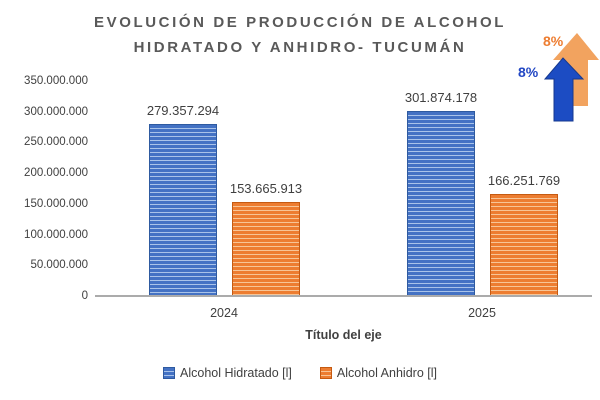 The image size is (600, 400). I want to click on legend-item-anhidro: Alcohol Anhidro [l], so click(378, 373).